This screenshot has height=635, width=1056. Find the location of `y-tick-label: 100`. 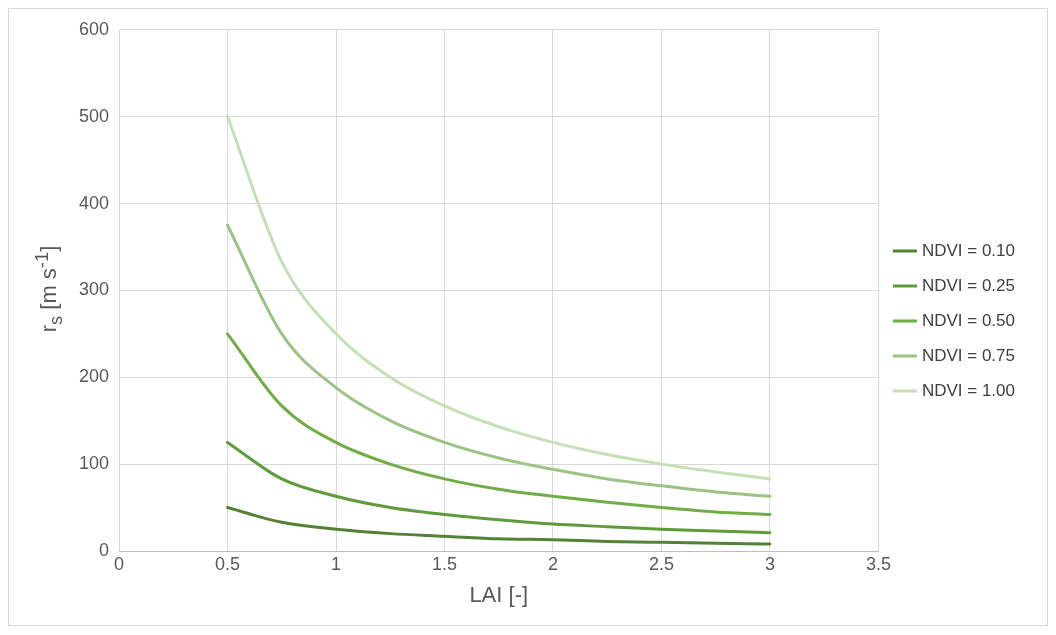

y-tick-label: 100 is located at coordinates (94, 463).